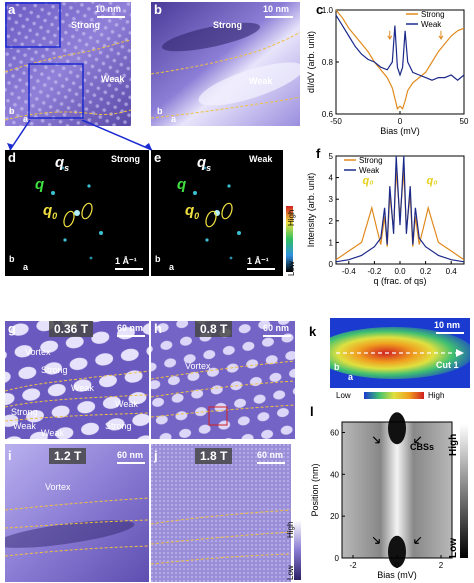 This screenshot has width=474, height=583. Describe the element at coordinates (26, 119) in the screenshot. I see `panel-a-axis-a: a` at that location.